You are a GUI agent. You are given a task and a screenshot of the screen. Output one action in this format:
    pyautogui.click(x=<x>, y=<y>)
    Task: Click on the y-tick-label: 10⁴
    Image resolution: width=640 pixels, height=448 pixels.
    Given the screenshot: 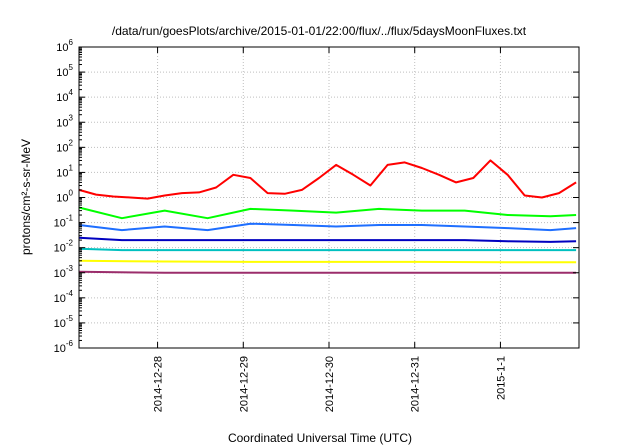 What is the action you would take?
    pyautogui.click(x=64, y=96)
    